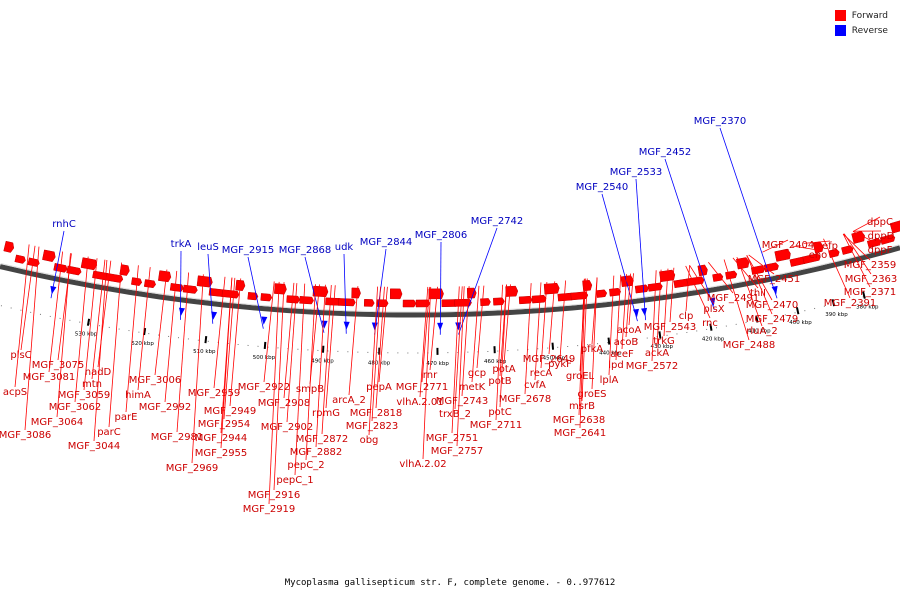 This screenshot has height=600, width=900. I want to click on forward-gene-label-mgf-2944: MGF_2944, so click(221, 438).